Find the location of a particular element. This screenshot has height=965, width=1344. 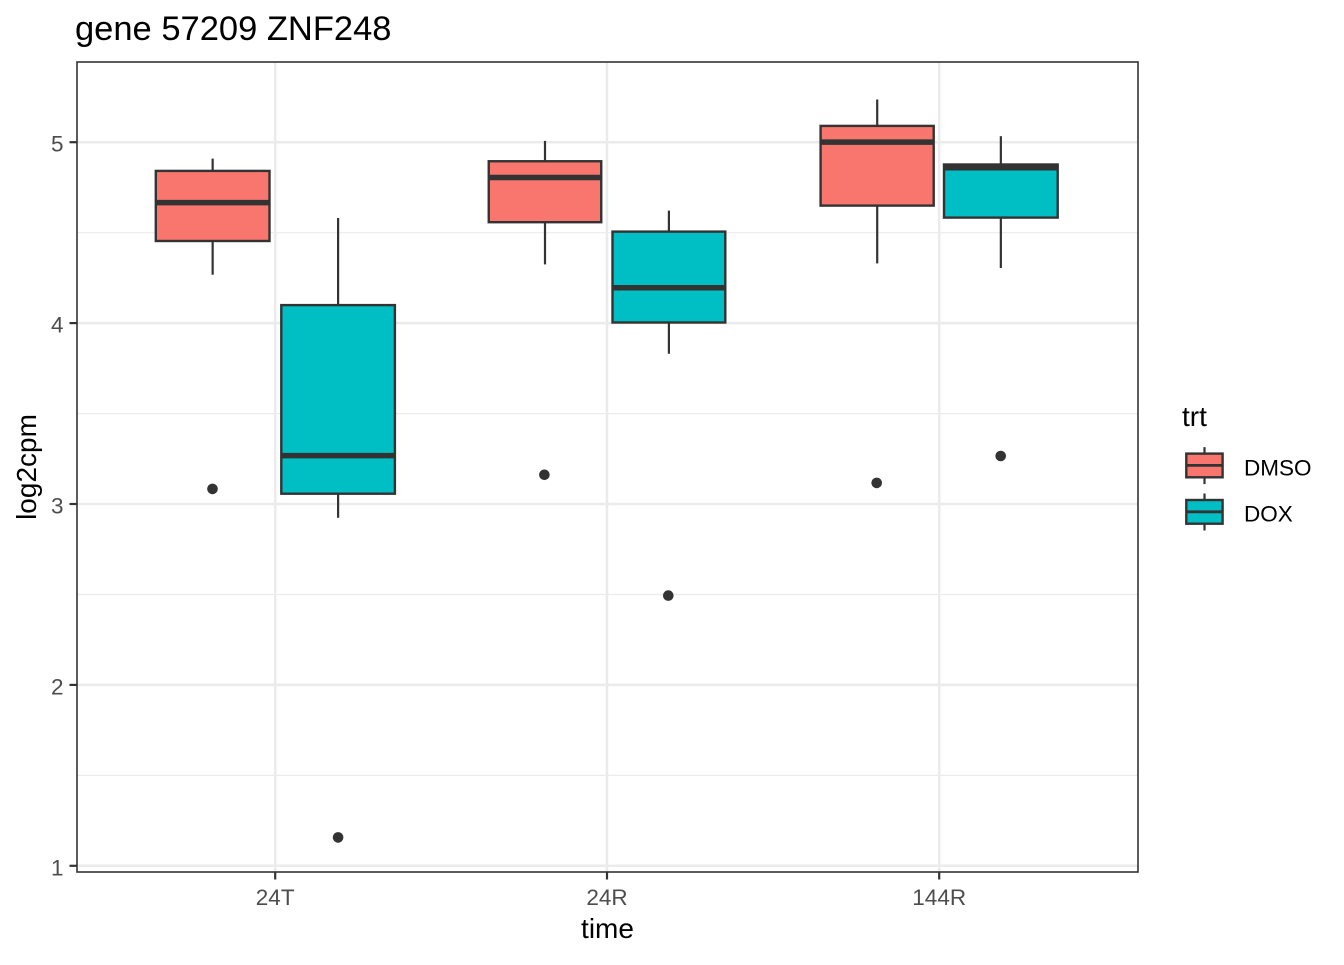

svg-text: 1 is located at coordinates (57, 867).